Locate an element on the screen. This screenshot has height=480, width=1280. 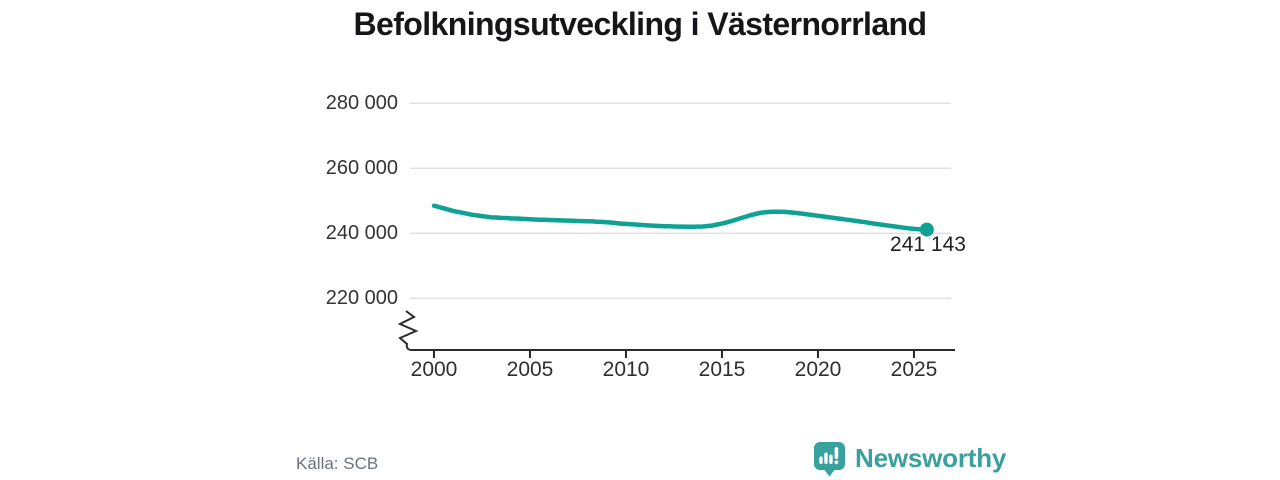
newsworthy-logo: Newsworthy is located at coordinates (909, 459).